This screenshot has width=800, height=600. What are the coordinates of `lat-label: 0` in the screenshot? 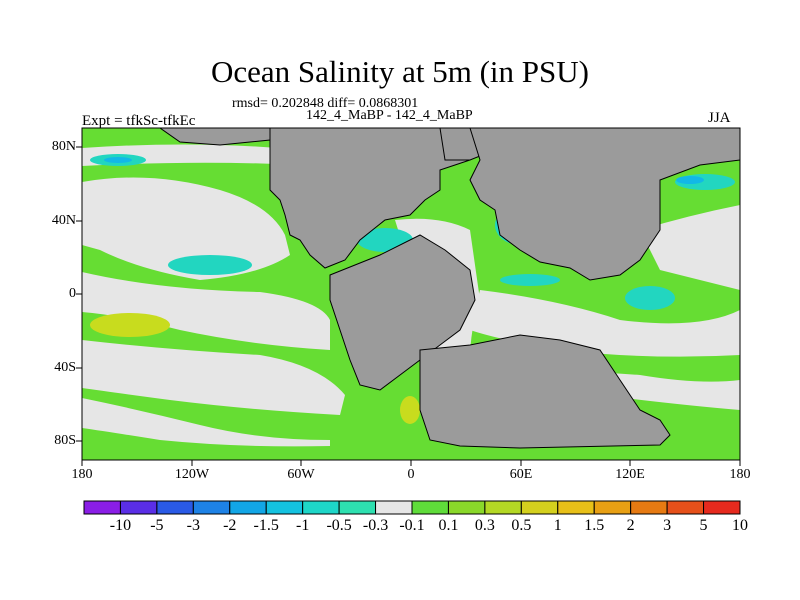 It's located at (72, 293).